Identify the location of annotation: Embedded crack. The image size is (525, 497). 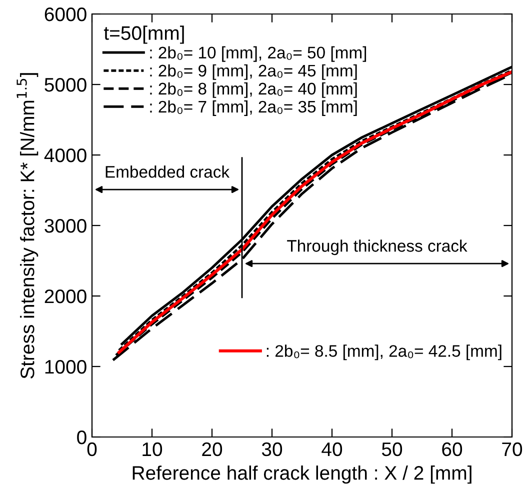
(168, 172).